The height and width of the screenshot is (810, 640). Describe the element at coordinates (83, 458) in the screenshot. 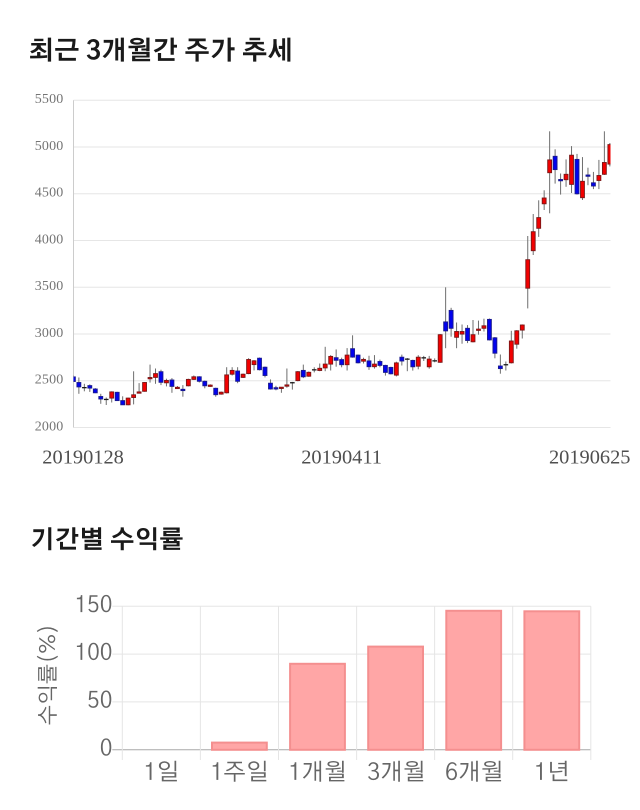

I see `svg-text: 20190128` at that location.